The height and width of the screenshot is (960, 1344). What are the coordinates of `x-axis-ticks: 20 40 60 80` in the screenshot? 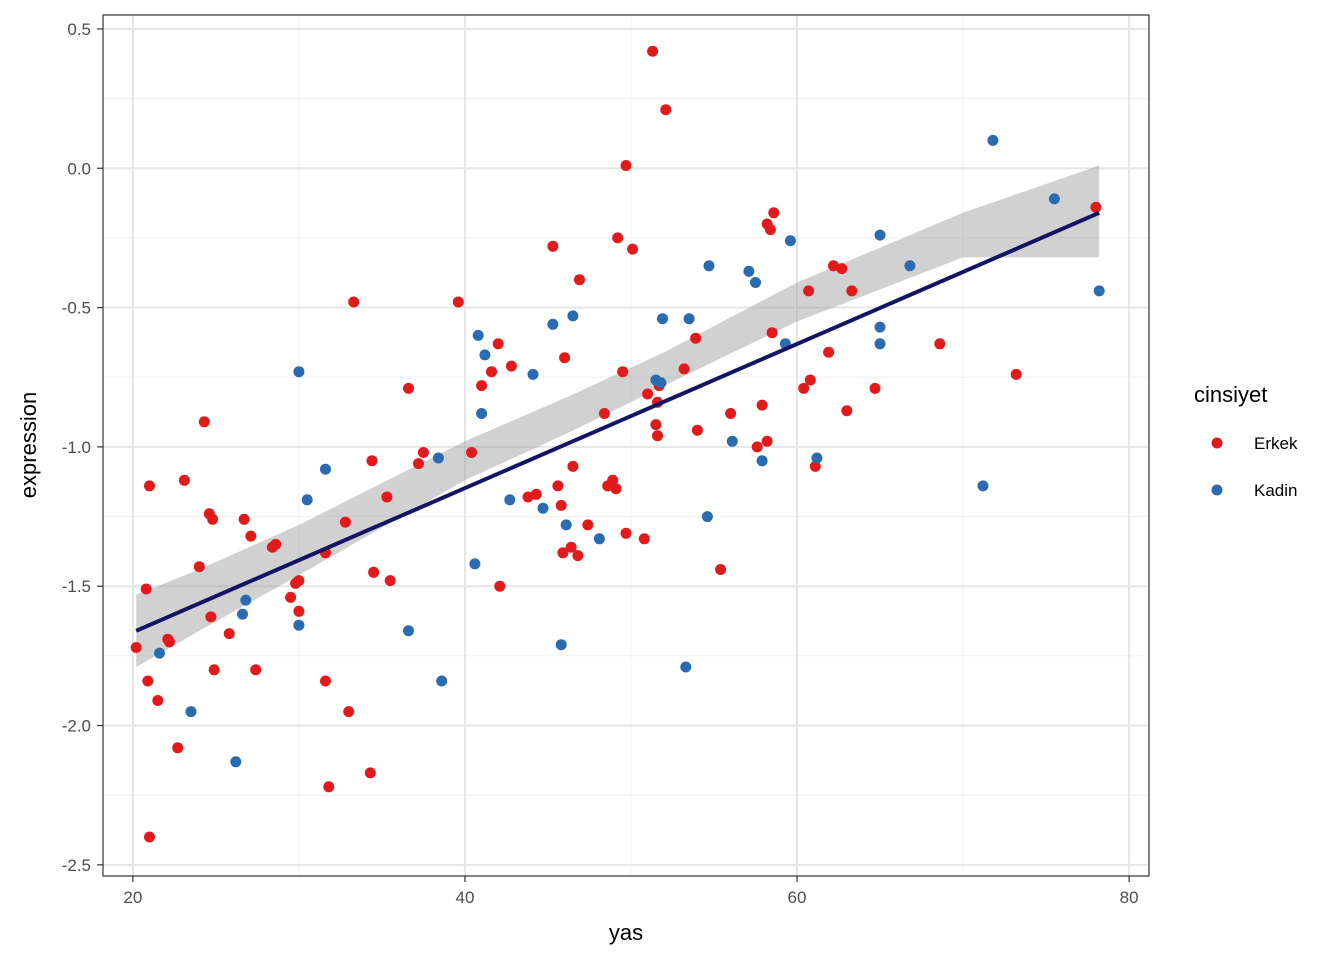 It's located at (631, 891).